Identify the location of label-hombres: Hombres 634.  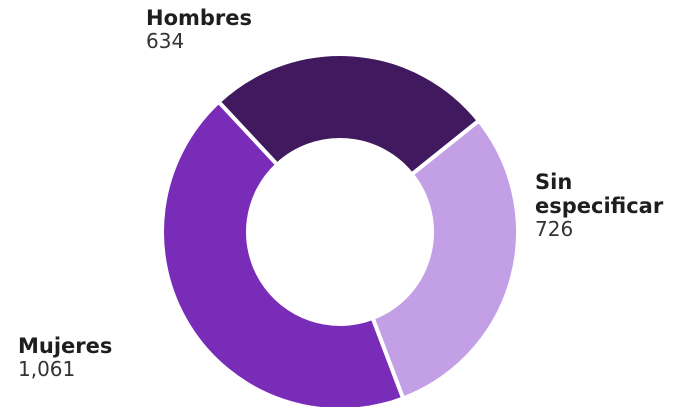
(199, 29).